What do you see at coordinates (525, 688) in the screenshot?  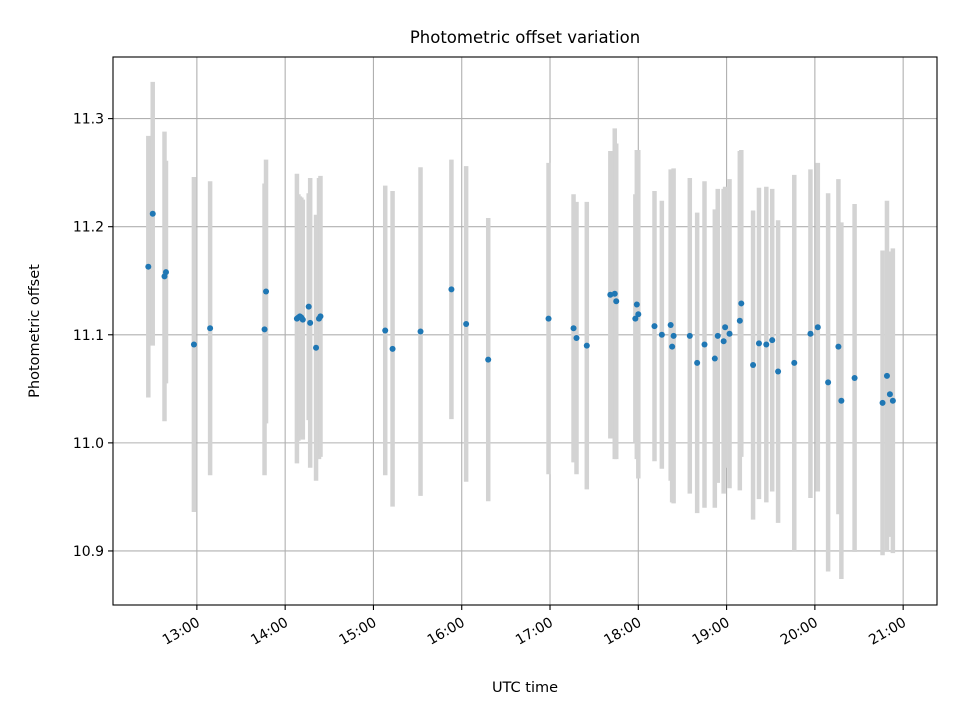 I see `x-axis-label: UTC time` at bounding box center [525, 688].